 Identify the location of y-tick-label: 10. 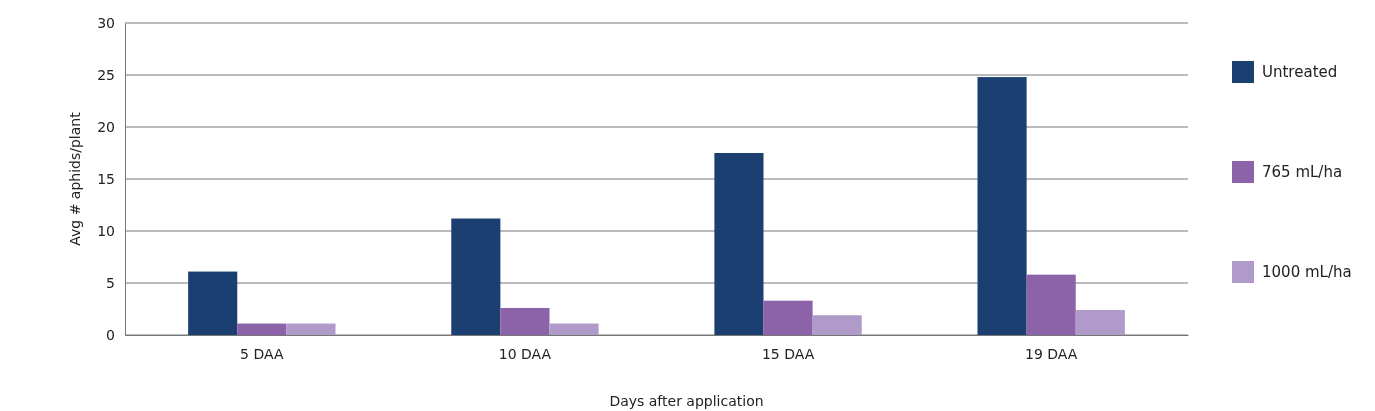
(106, 230).